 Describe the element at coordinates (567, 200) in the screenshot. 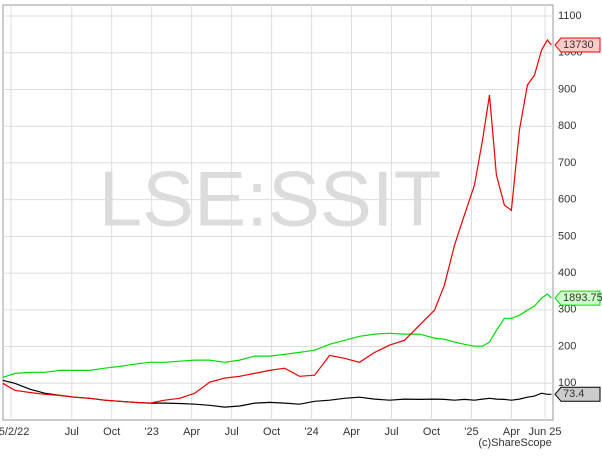

I see `y-tick-label: 600` at that location.